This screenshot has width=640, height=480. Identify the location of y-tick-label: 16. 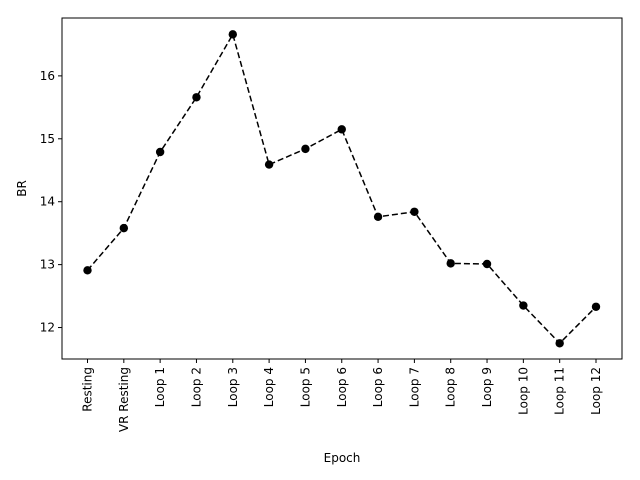
(47, 76).